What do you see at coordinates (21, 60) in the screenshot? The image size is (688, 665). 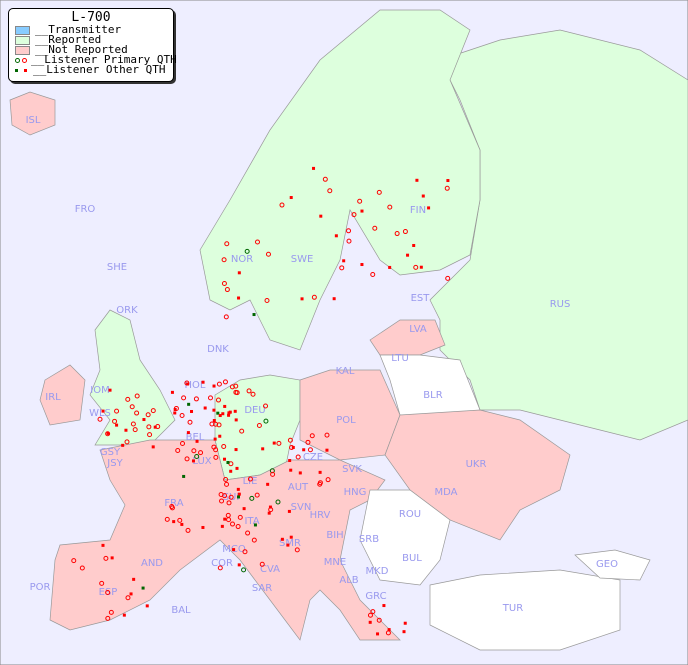 I see `circle-marker-icon` at bounding box center [21, 60].